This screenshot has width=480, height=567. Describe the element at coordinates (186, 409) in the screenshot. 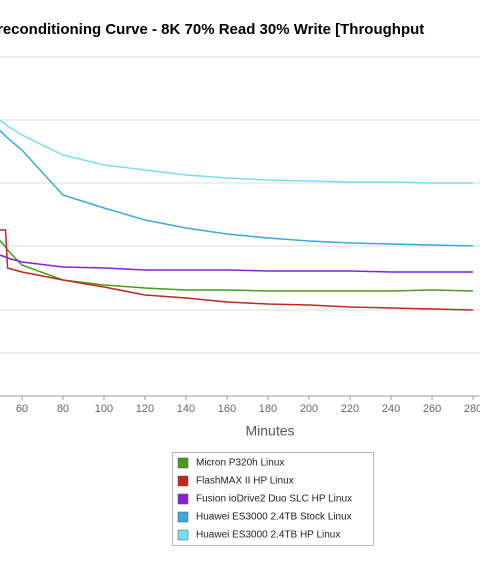

I see `x-tick-label: 140` at that location.